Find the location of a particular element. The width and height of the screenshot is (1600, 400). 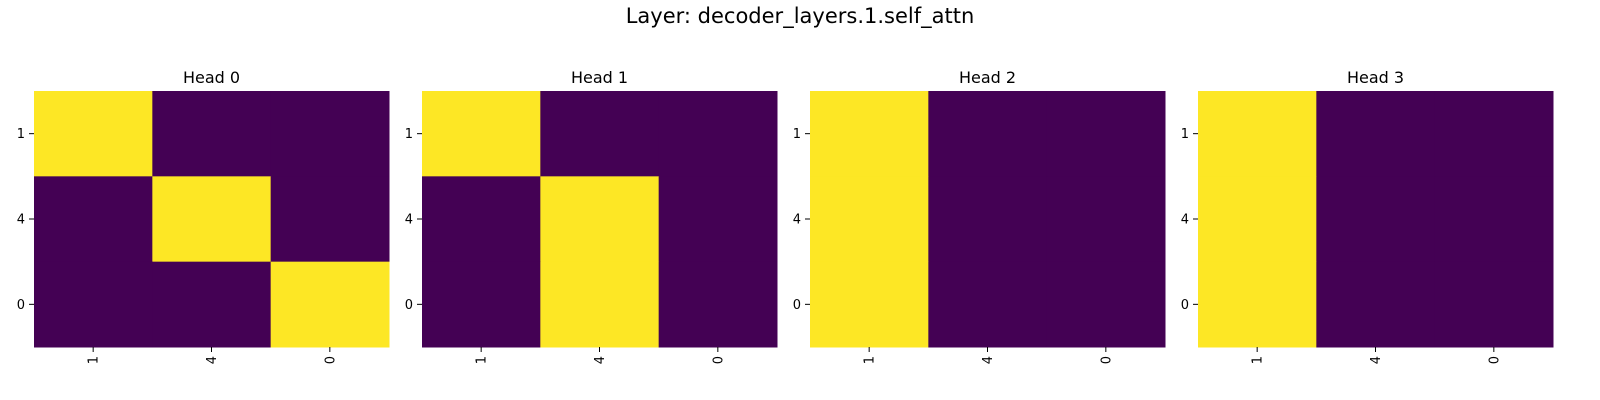

panel-title: Head 0 is located at coordinates (211, 77).